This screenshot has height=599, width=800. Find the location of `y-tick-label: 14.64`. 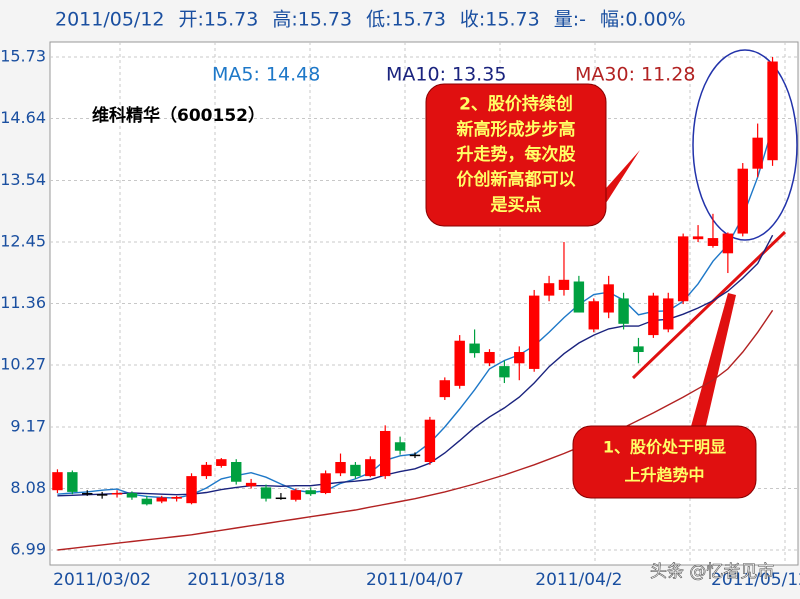

y-tick-label: 14.64 is located at coordinates (23, 117).